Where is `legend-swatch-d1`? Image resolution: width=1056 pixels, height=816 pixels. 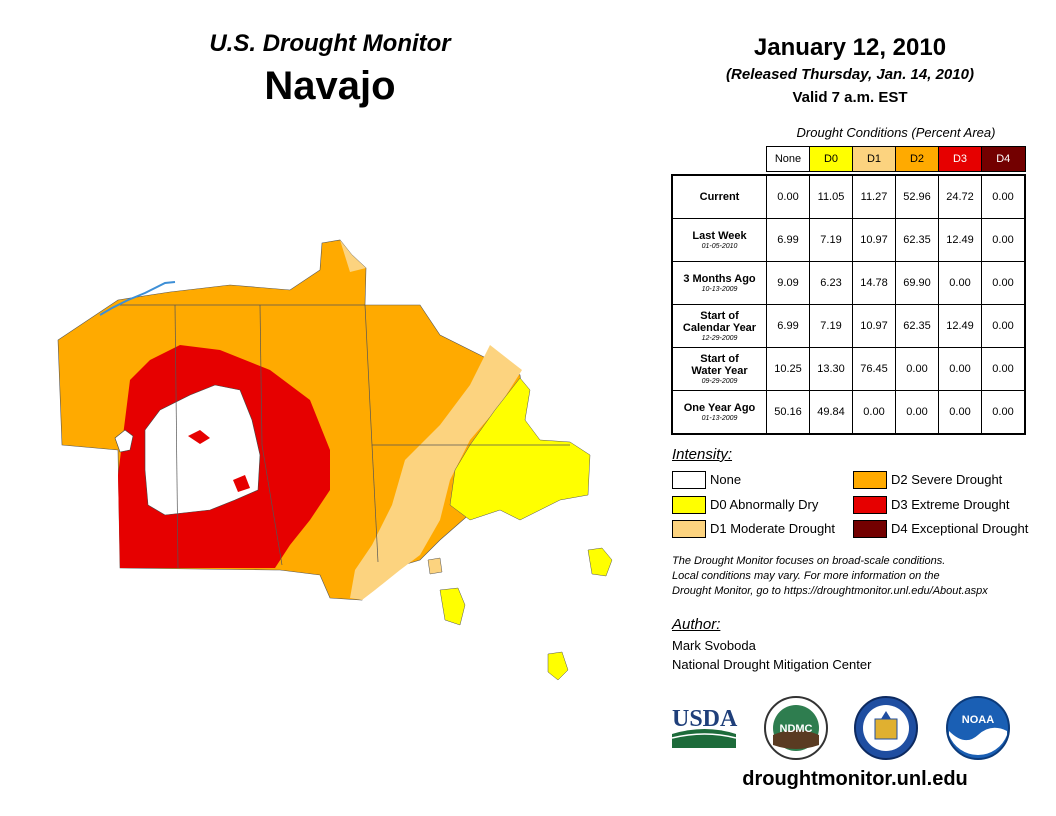
legend-swatch-d1 is located at coordinates (689, 529).